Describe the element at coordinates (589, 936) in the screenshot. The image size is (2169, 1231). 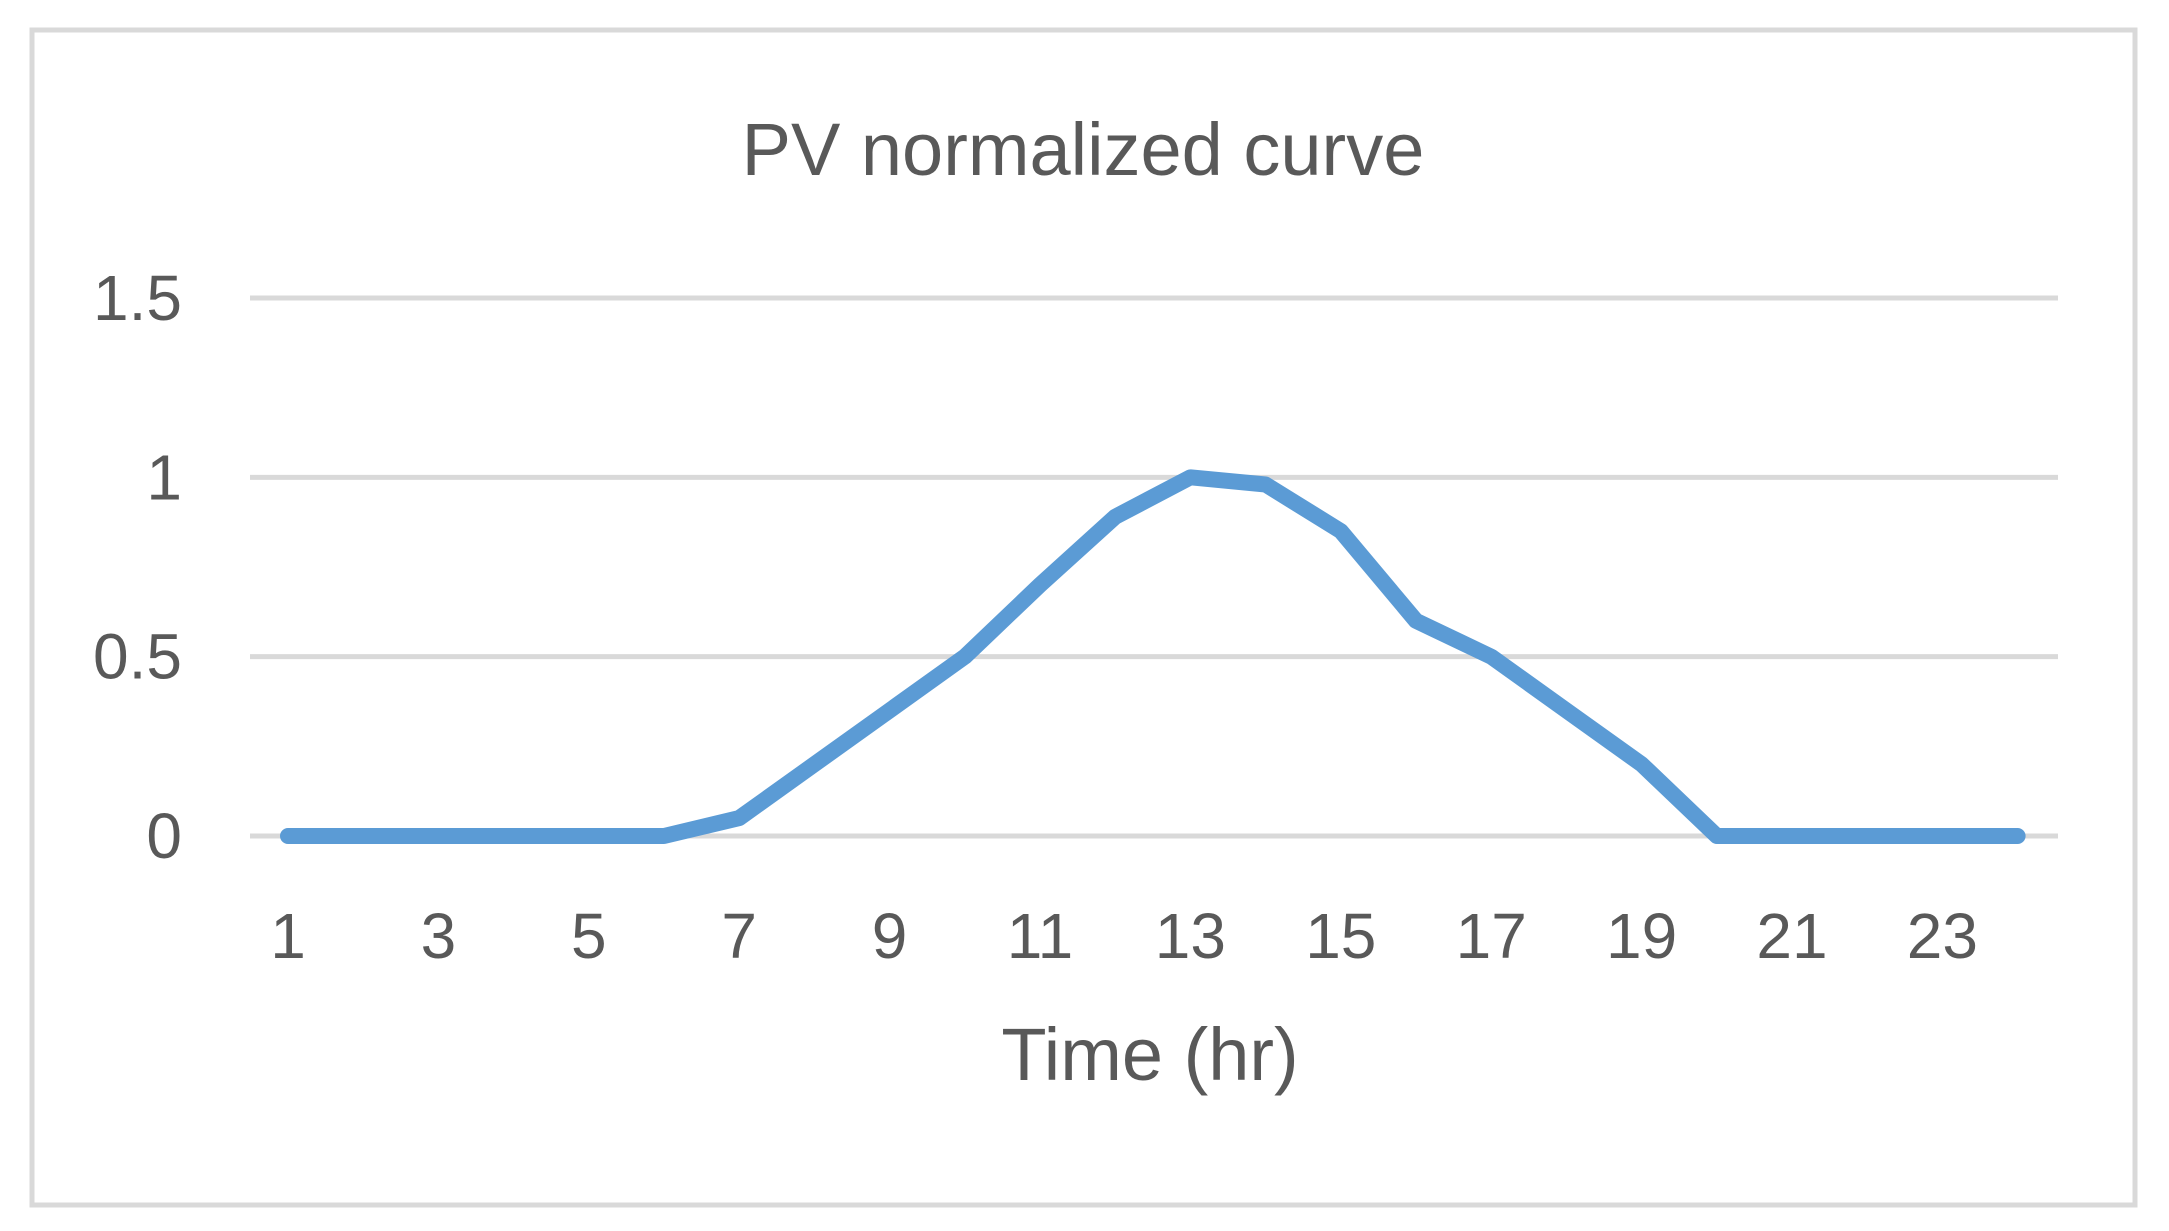
I see `x-tick-label: 5` at that location.